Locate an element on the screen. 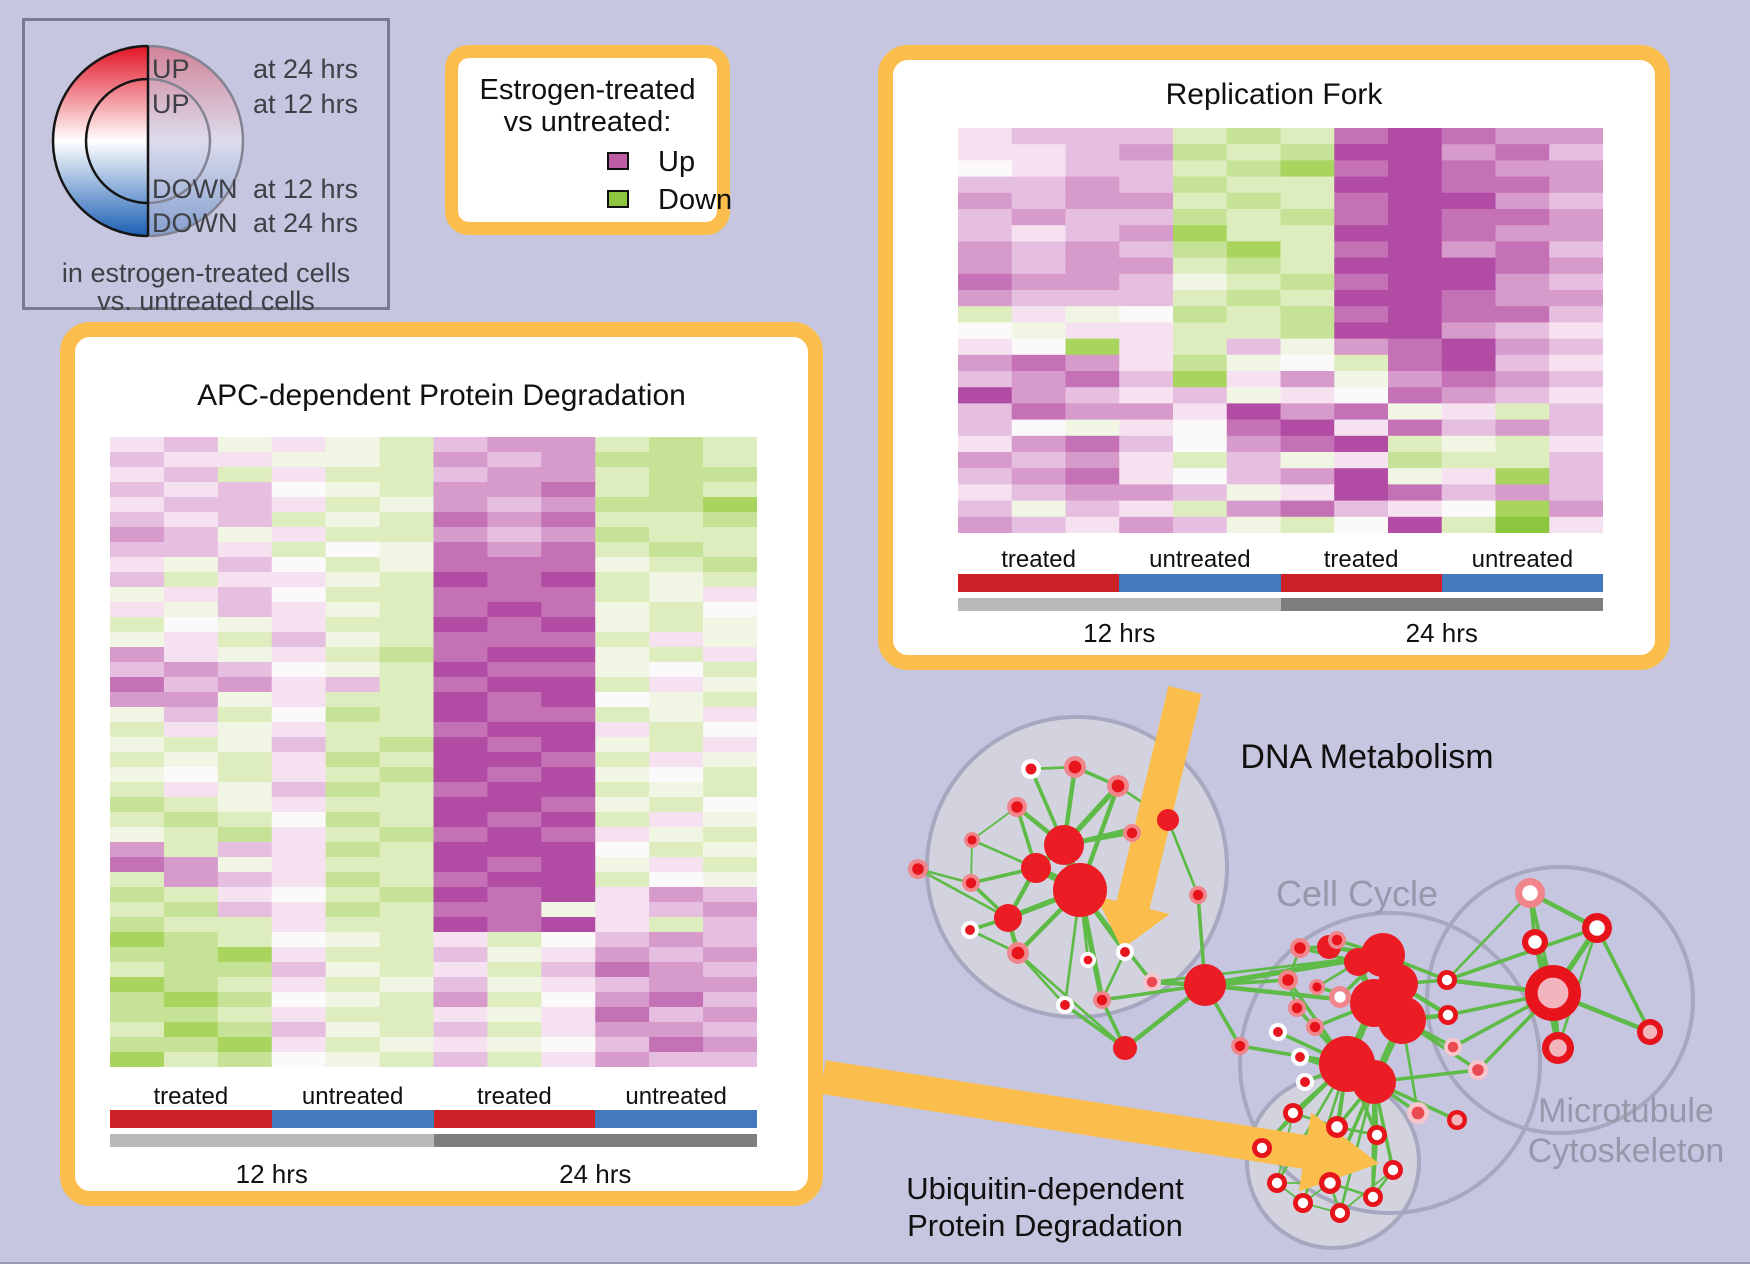 Image resolution: width=1750 pixels, height=1279 pixels. condition-label: 24 hrs is located at coordinates (595, 1174).